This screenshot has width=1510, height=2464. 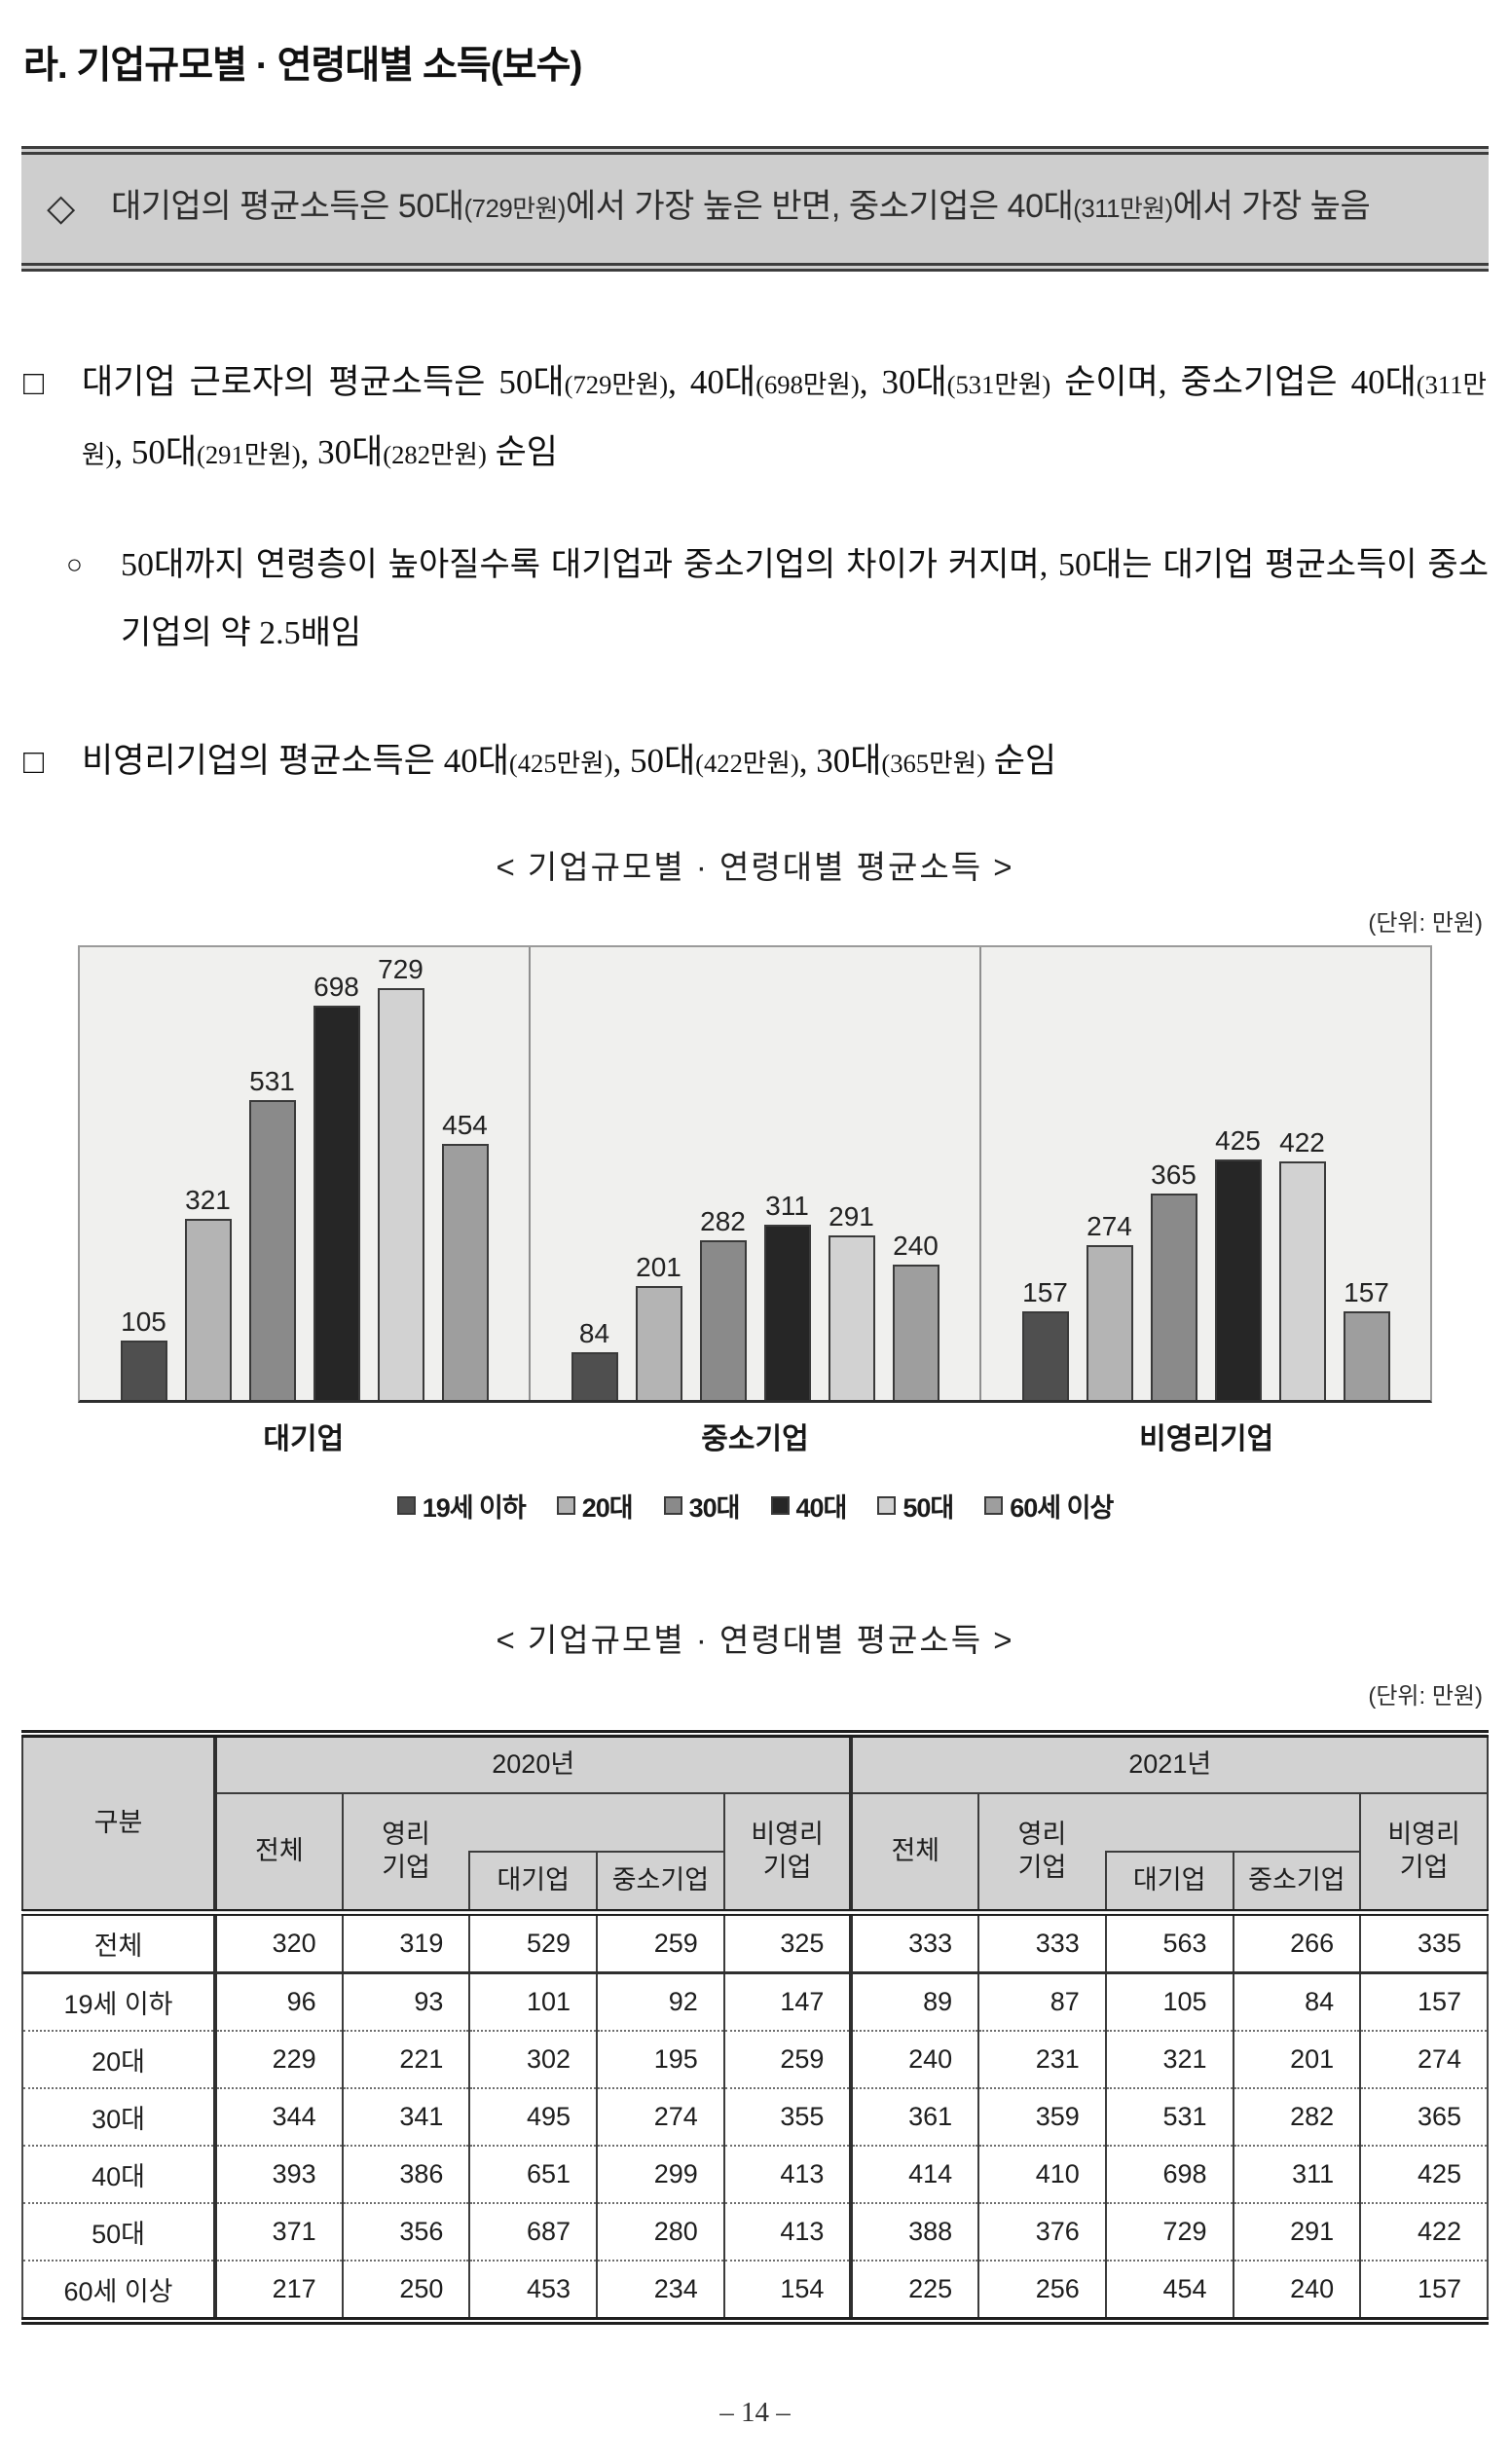 I want to click on chart-category-label: 비영리기업, so click(x=1206, y=1439).